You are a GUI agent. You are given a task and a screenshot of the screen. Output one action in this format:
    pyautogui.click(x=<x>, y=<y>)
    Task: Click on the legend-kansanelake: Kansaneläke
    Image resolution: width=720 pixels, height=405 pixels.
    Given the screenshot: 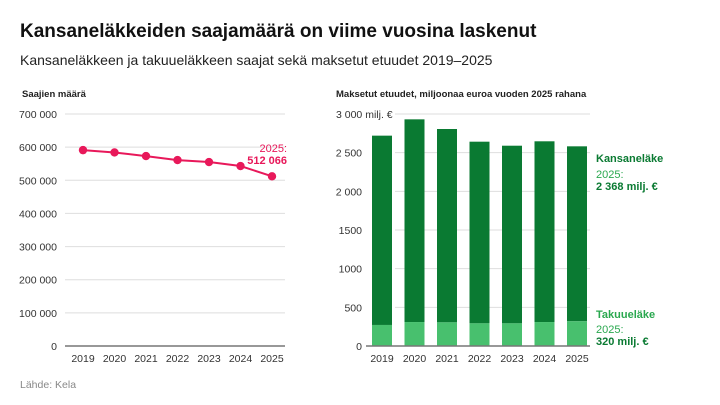 What is the action you would take?
    pyautogui.click(x=629, y=159)
    